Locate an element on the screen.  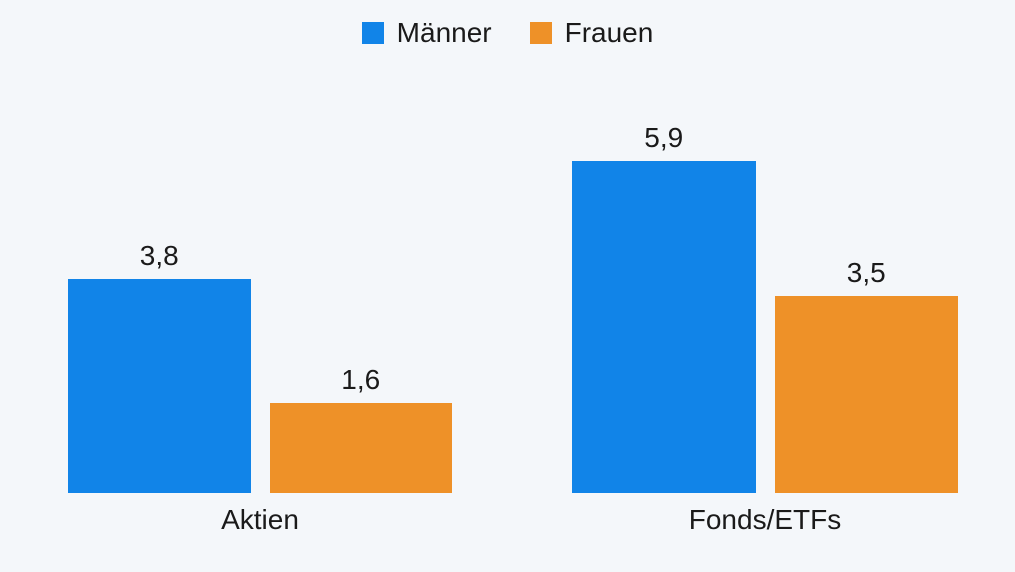
bar-value-label: 1,6 is located at coordinates (361, 379).